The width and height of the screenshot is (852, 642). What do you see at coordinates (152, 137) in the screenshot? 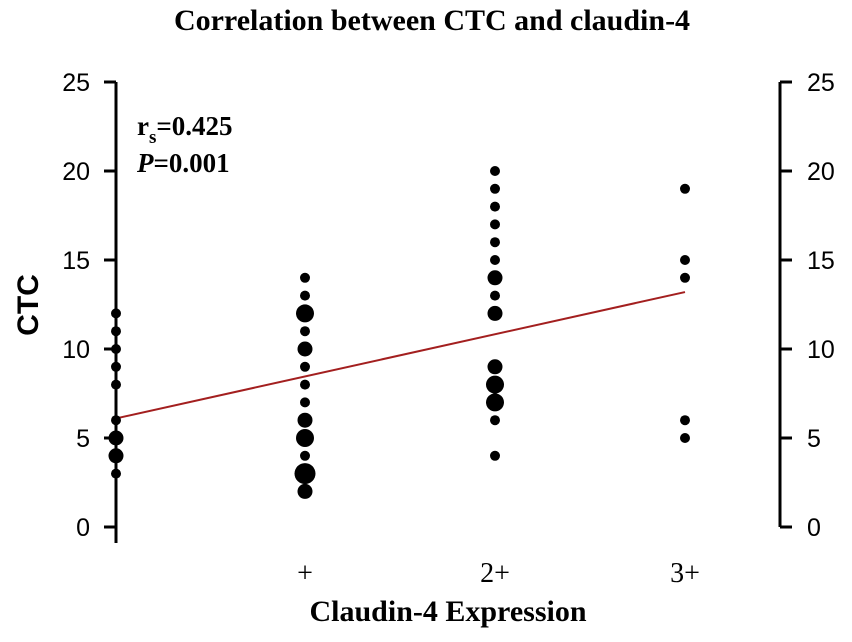
I see `r-subscript: s` at bounding box center [152, 137].